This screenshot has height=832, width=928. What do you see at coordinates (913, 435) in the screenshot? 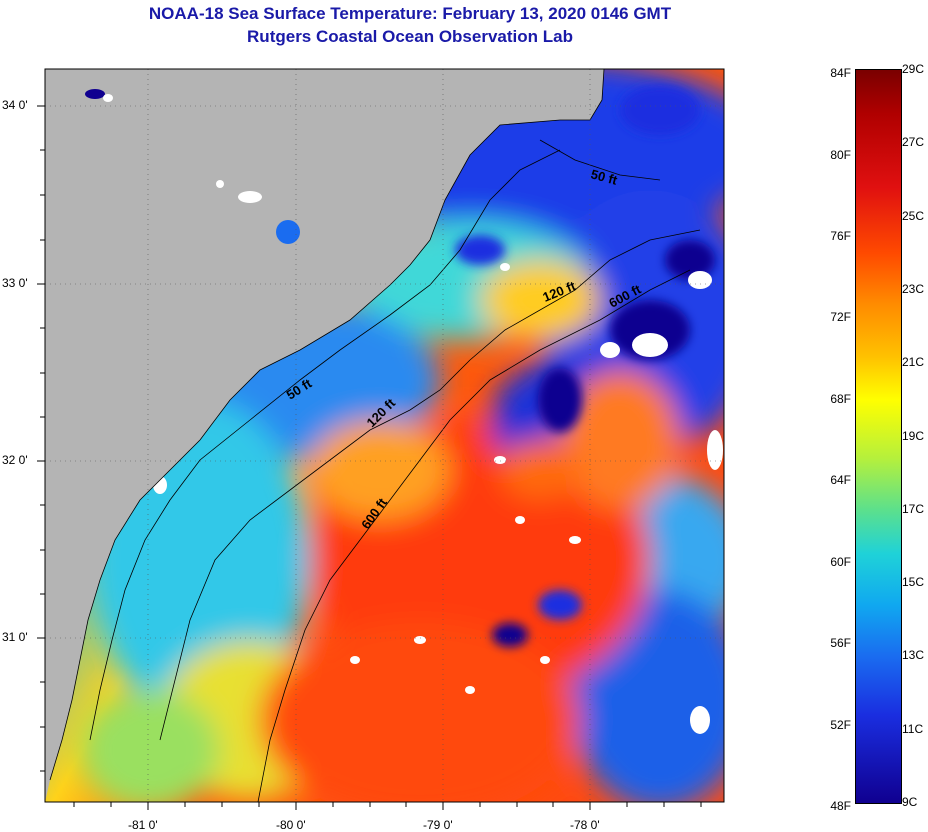
I see `colorbar-c-label: 19C` at bounding box center [913, 435].